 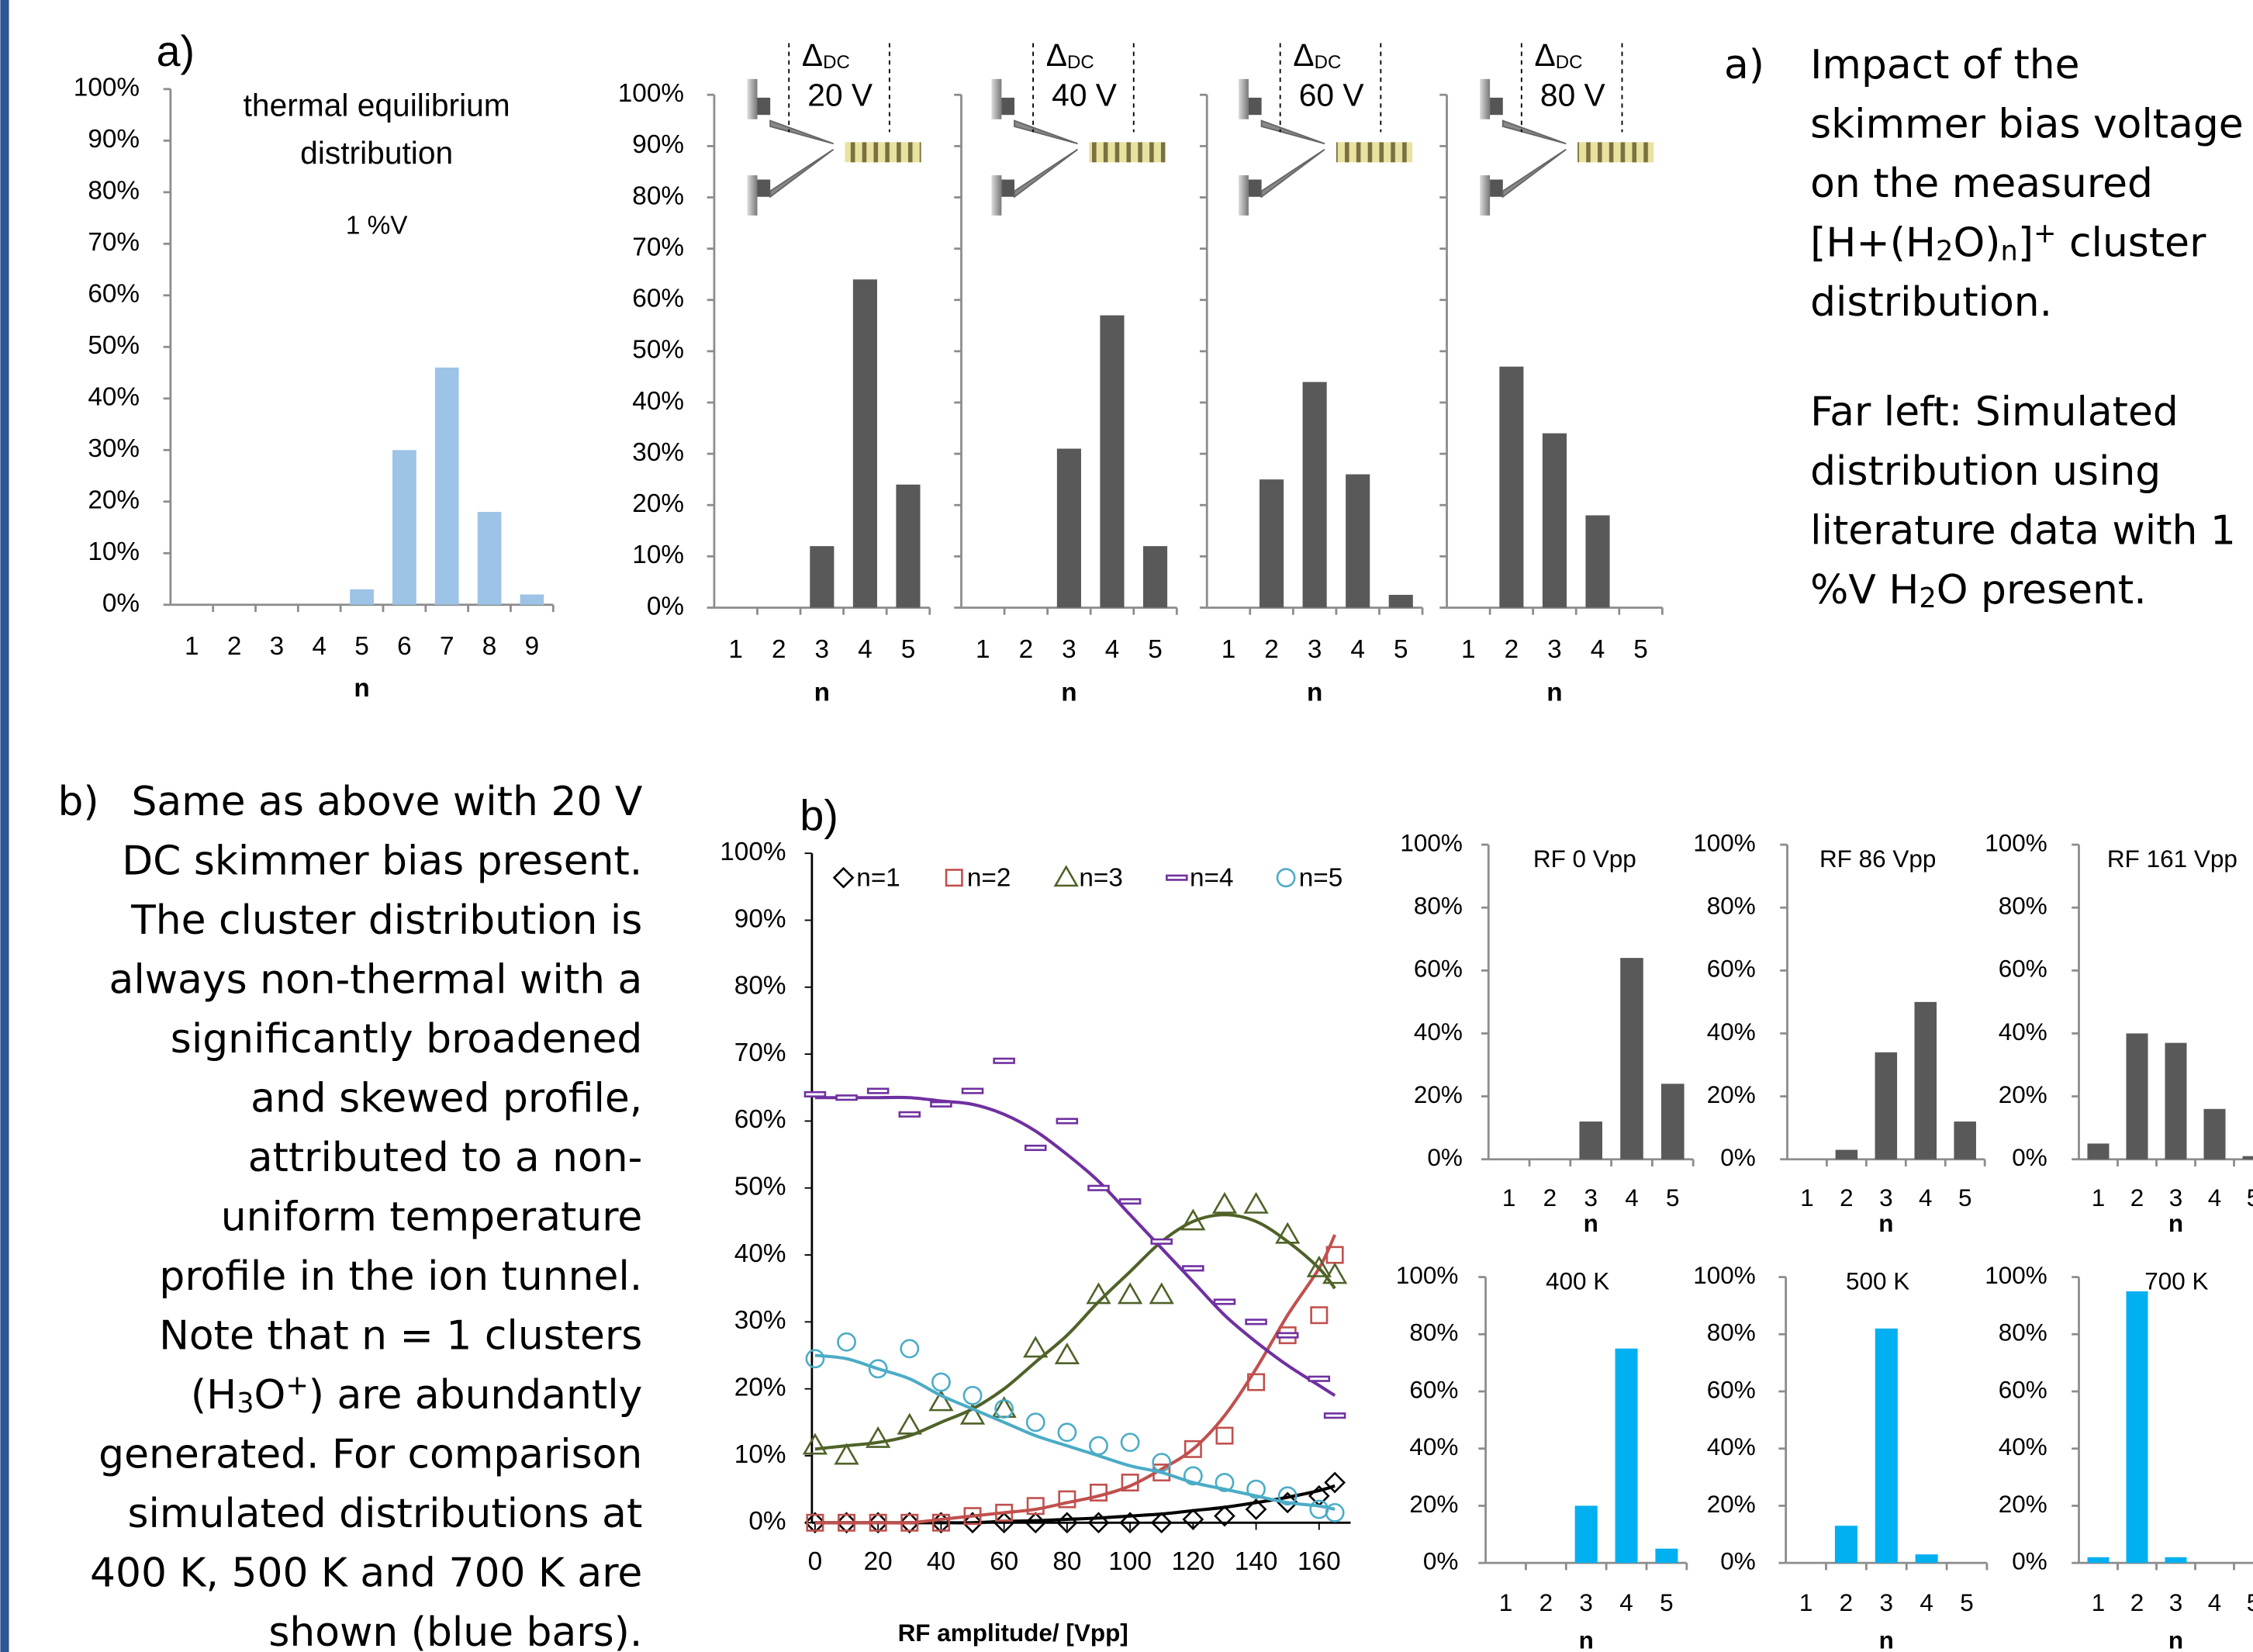 What do you see at coordinates (1944, 251) in the screenshot?
I see `text-span: 2` at bounding box center [1944, 251].